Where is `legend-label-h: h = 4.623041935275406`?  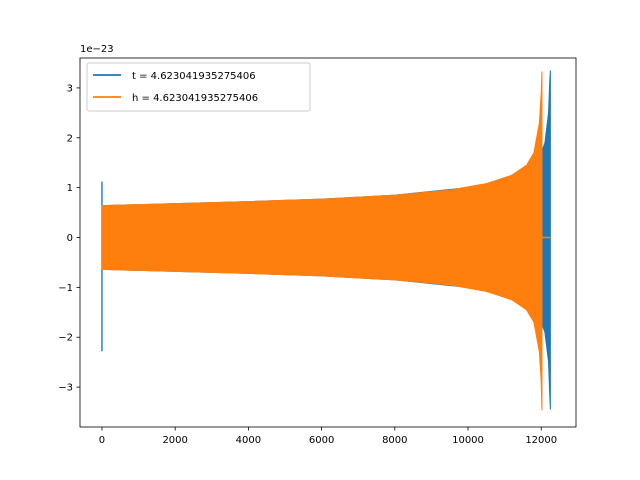
legend-label-h: h = 4.623041935275406 is located at coordinates (195, 98).